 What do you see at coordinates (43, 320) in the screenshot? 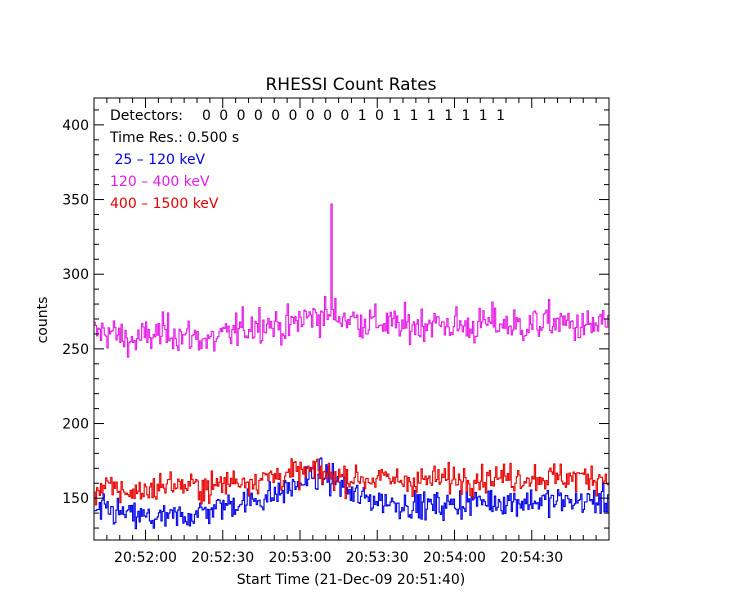
I see `y-axis-label: counts` at bounding box center [43, 320].